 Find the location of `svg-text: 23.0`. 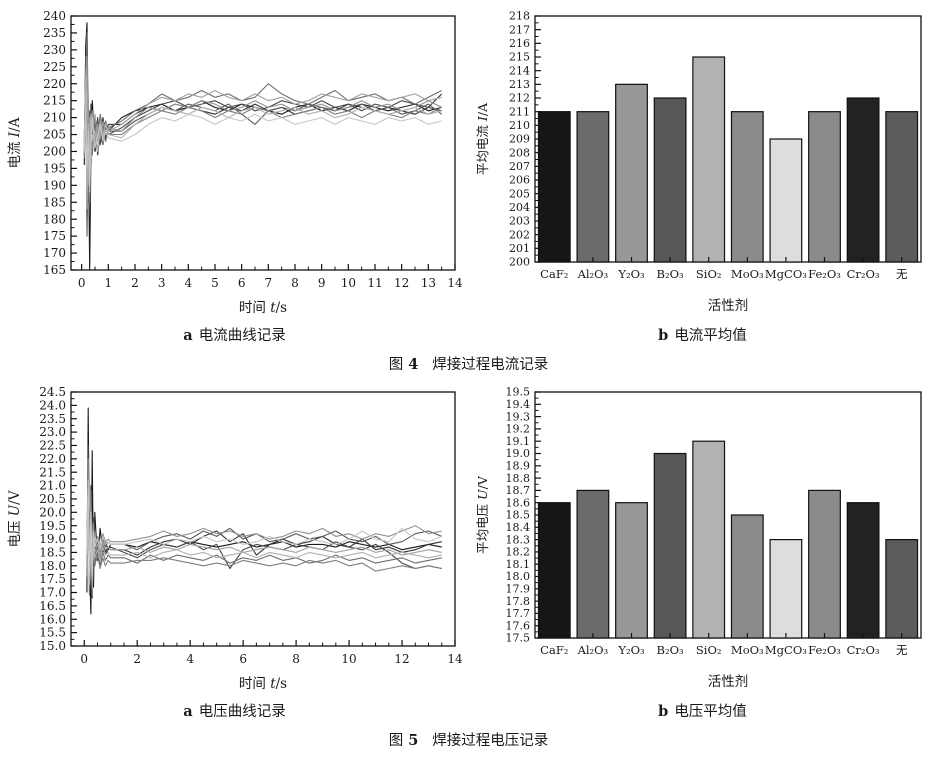

svg-text: 23.0 is located at coordinates (52, 432).